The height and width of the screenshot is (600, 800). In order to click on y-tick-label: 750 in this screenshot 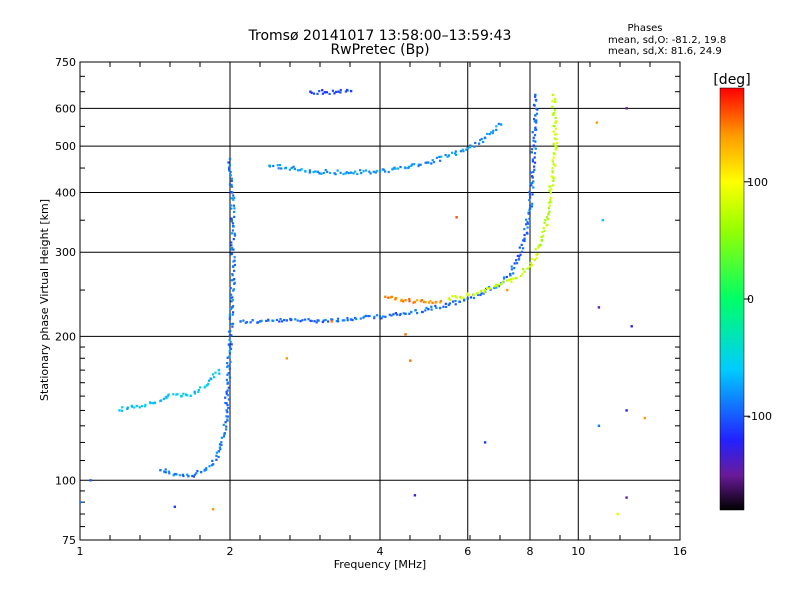, I will do `click(65, 62)`.